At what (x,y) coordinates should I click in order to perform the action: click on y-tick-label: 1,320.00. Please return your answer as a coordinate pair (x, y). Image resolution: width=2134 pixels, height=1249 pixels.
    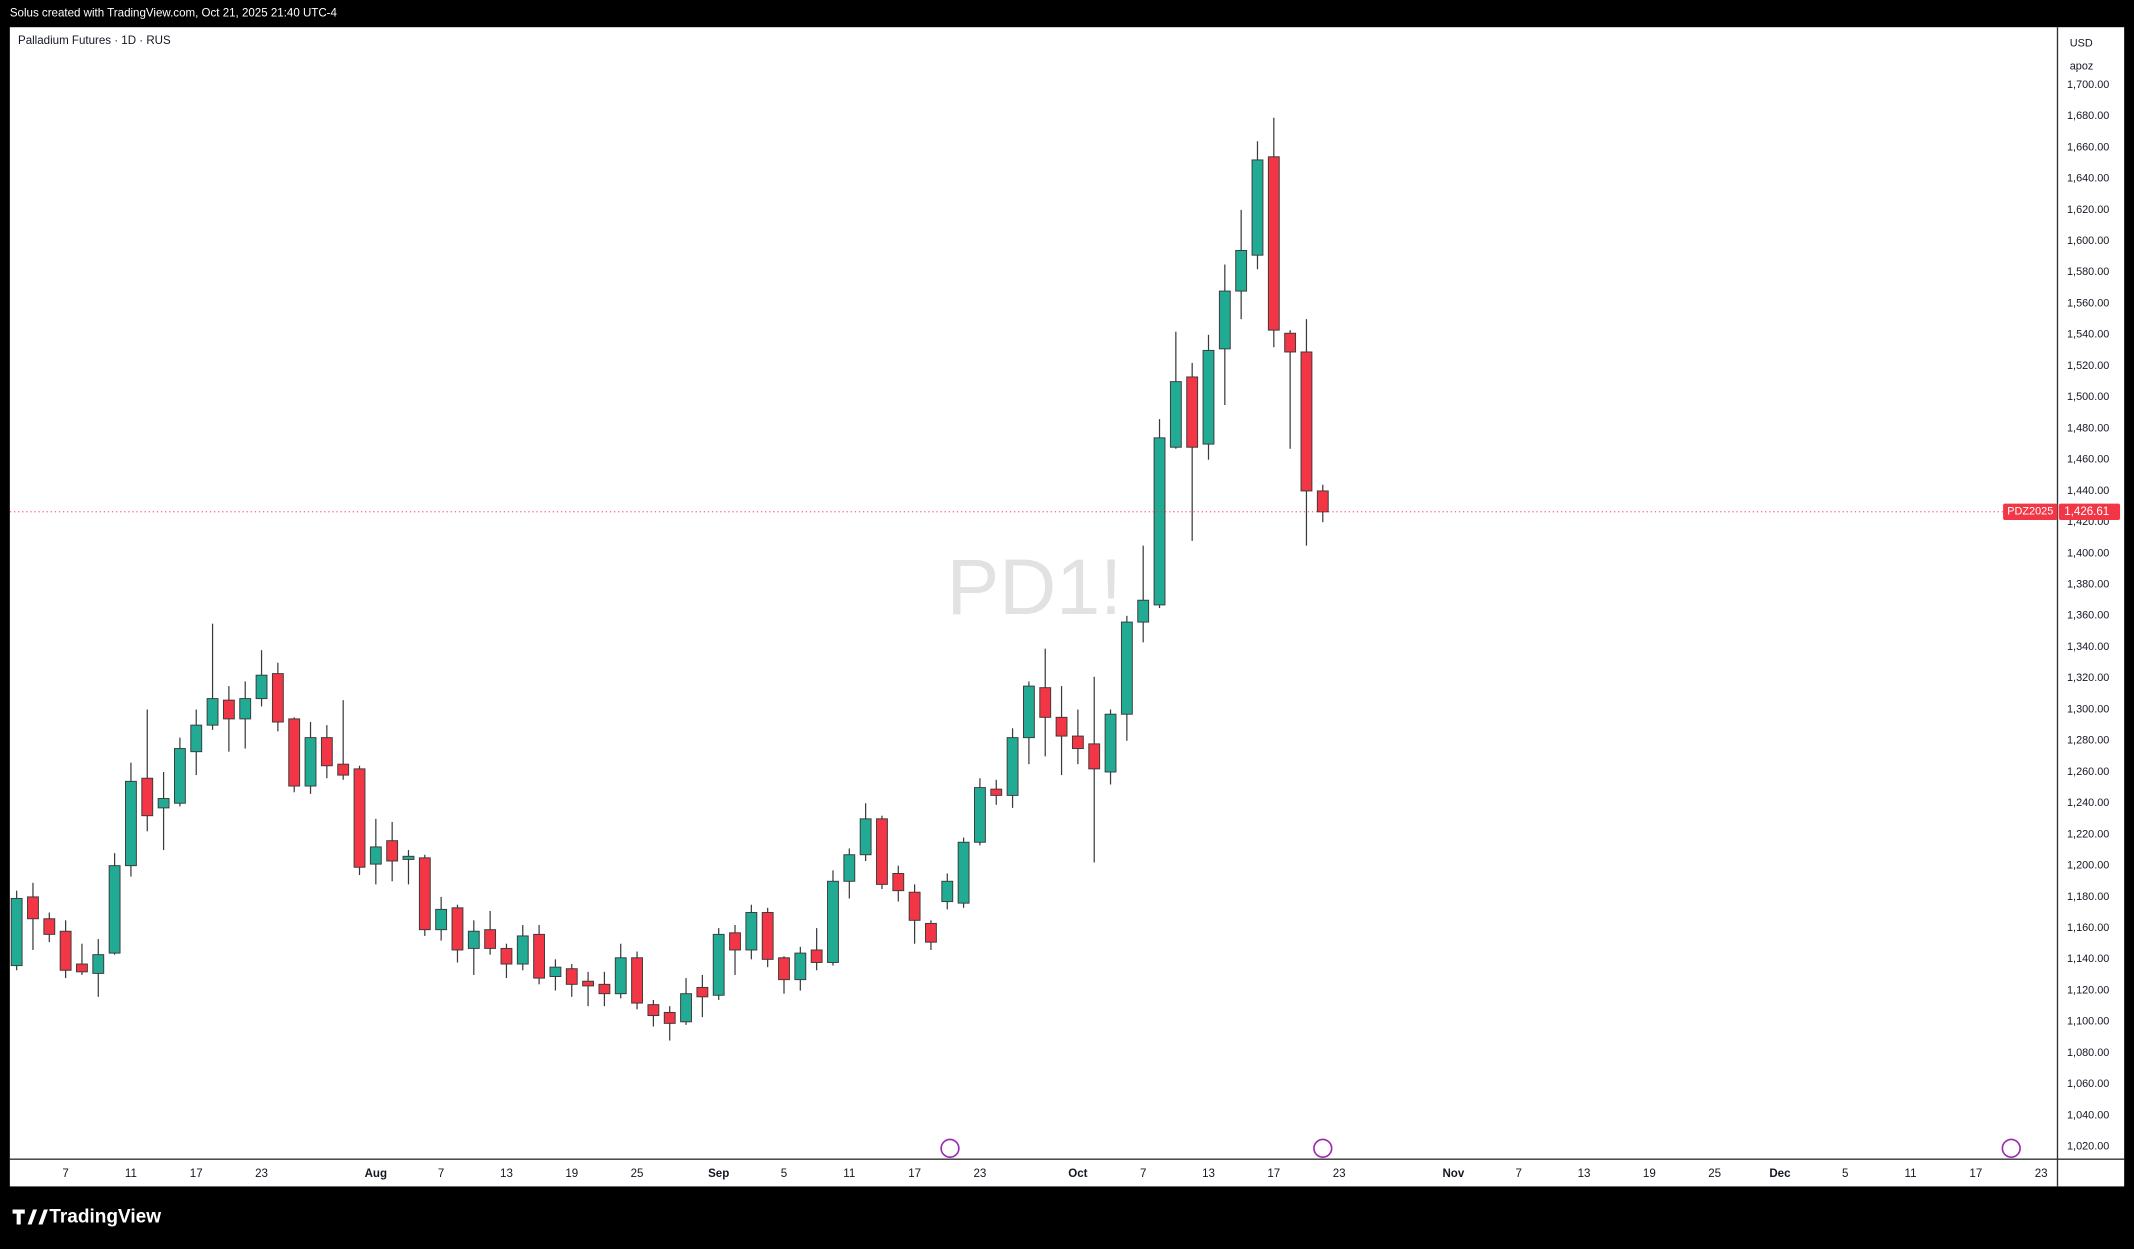
    Looking at the image, I should click on (2088, 678).